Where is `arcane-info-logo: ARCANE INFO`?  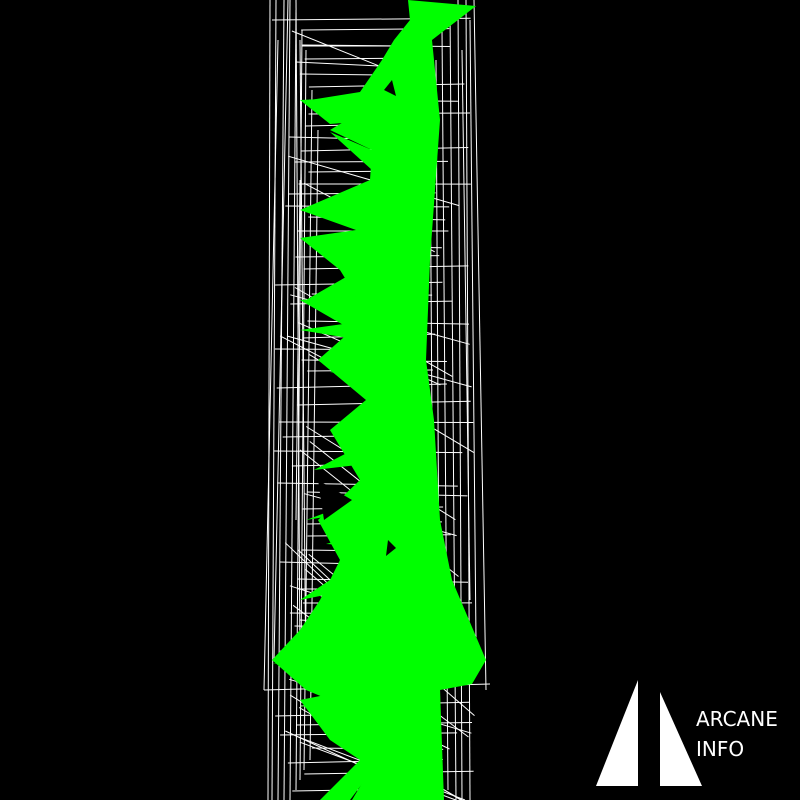
arcane-info-logo: ARCANE INFO is located at coordinates (694, 735).